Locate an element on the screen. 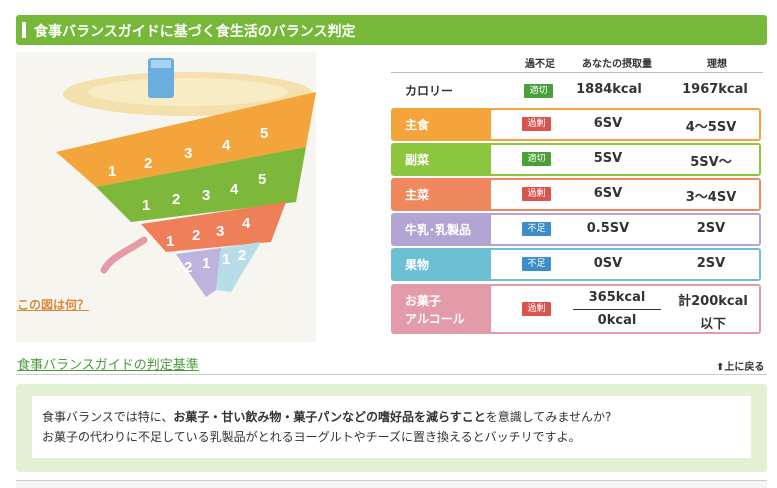  column-header-ideal: 理想 is located at coordinates (717, 64).